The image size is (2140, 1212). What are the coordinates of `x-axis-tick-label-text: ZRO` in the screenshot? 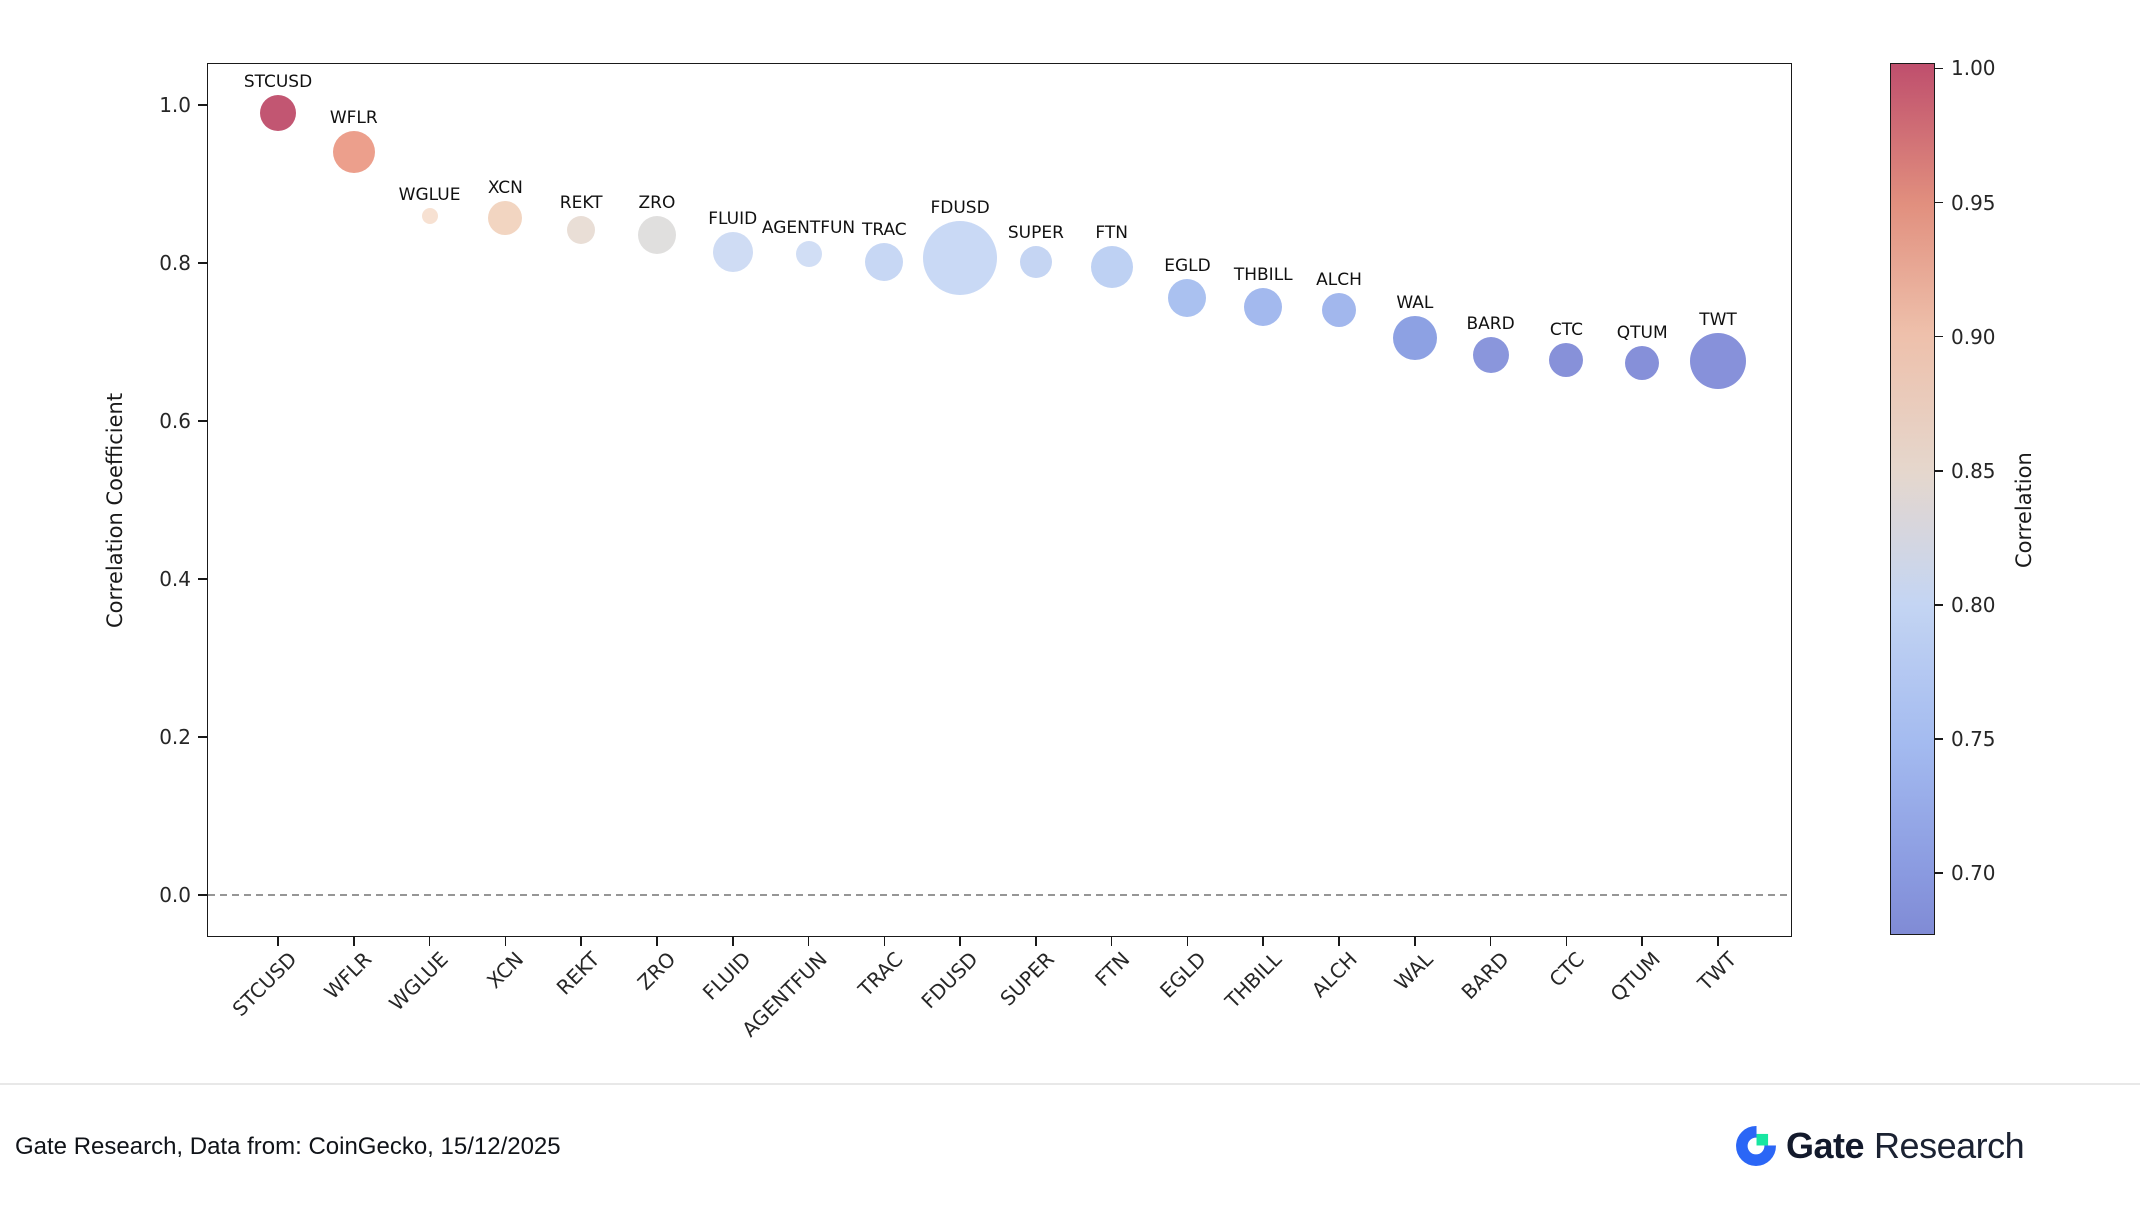 It's located at (656, 971).